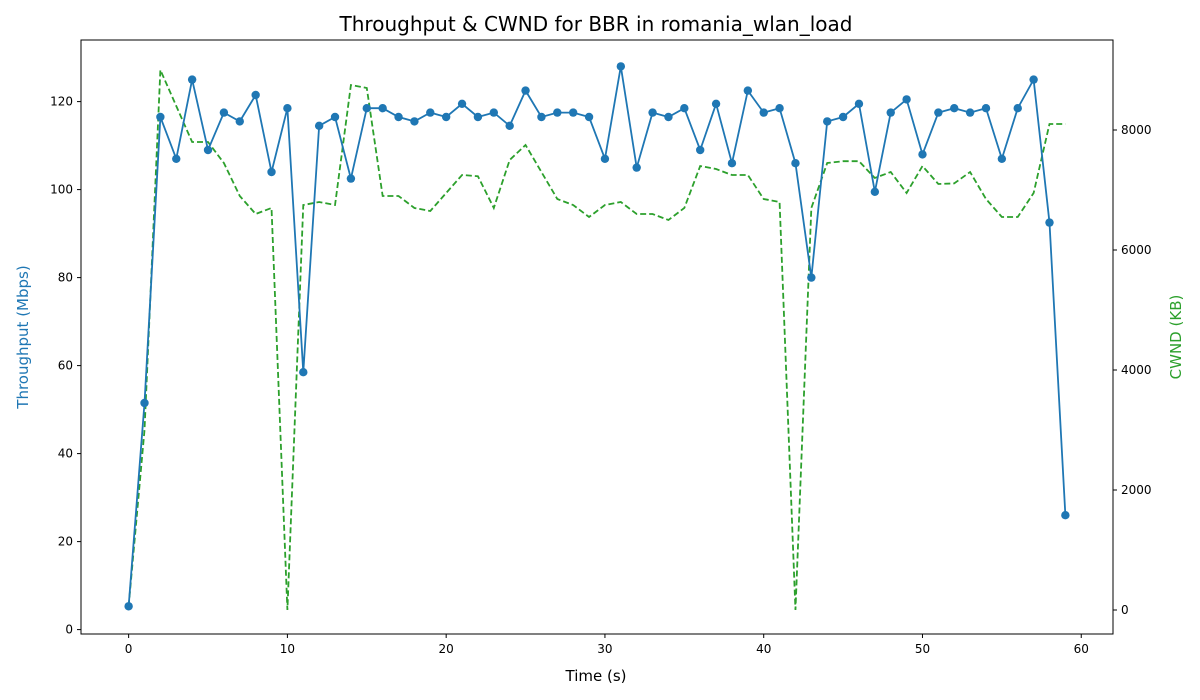 Image resolution: width=1200 pixels, height=700 pixels. I want to click on x-tick-label: 0, so click(129, 649).